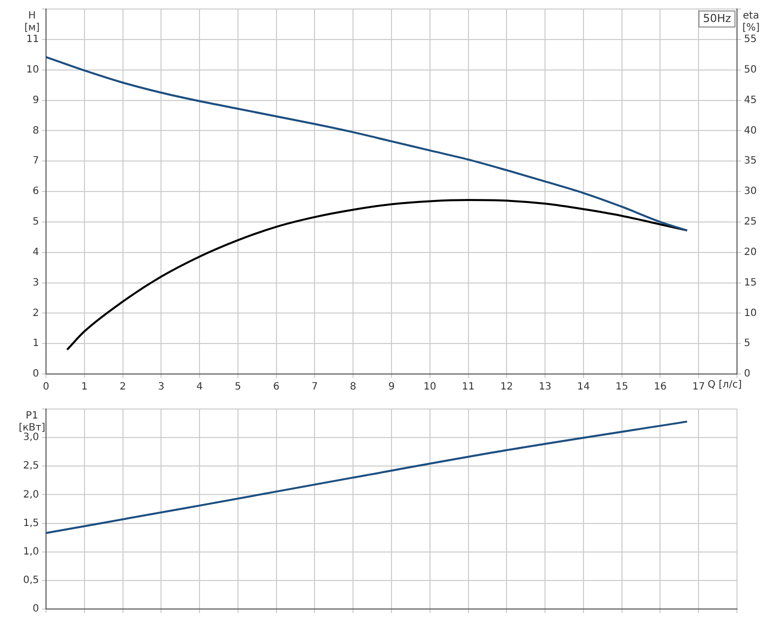  I want to click on y-tick-label: 1, so click(35, 344).